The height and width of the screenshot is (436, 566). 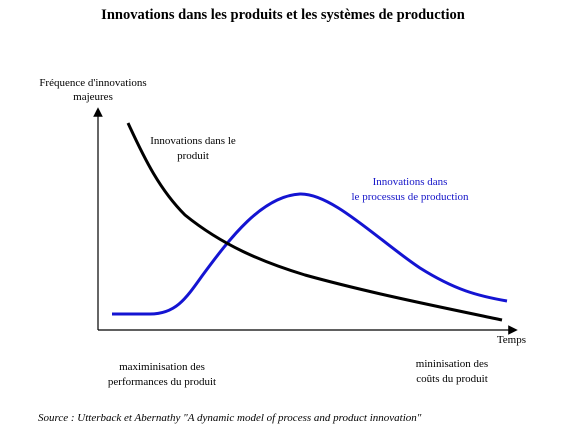 What do you see at coordinates (93, 90) in the screenshot?
I see `y-axis-label: Fréquence d'innovations majeures` at bounding box center [93, 90].